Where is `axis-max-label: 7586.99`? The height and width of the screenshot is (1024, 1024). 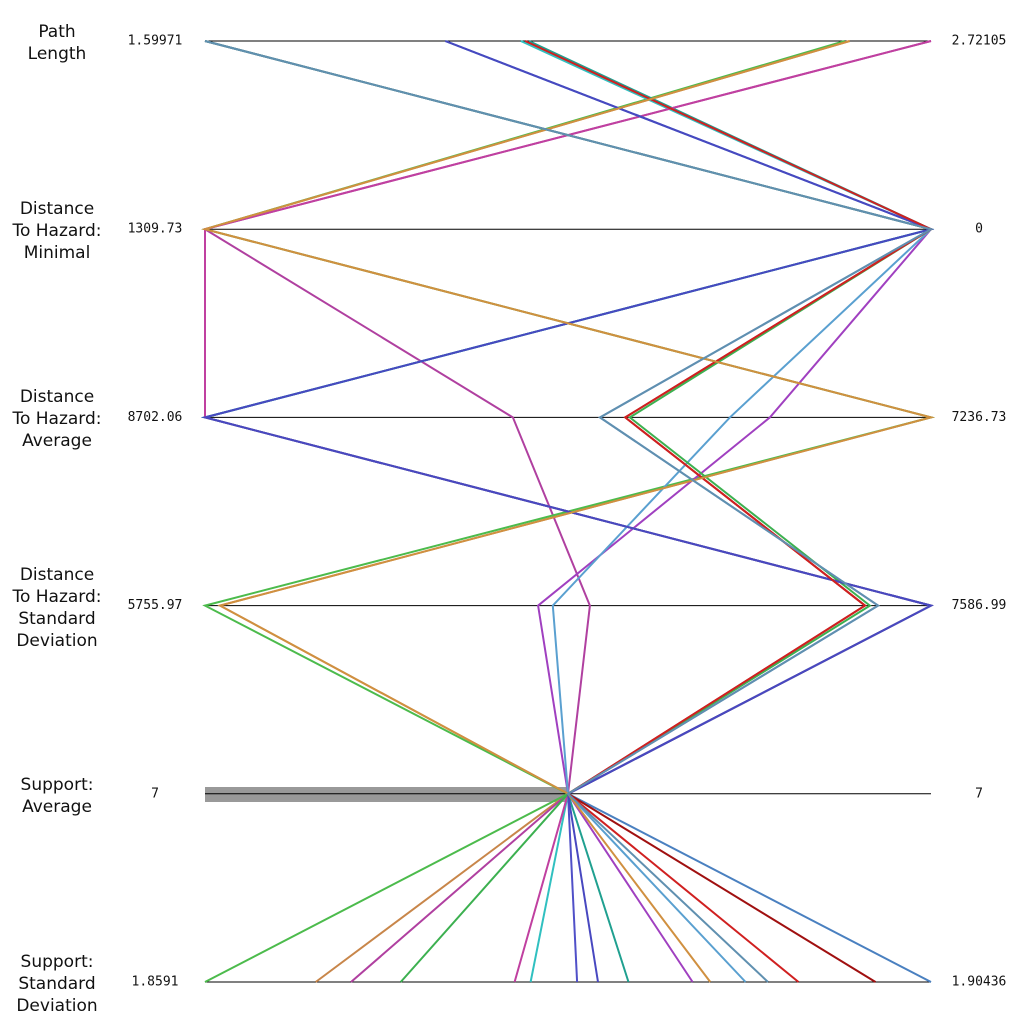
axis-max-label: 7586.99 is located at coordinates (979, 605).